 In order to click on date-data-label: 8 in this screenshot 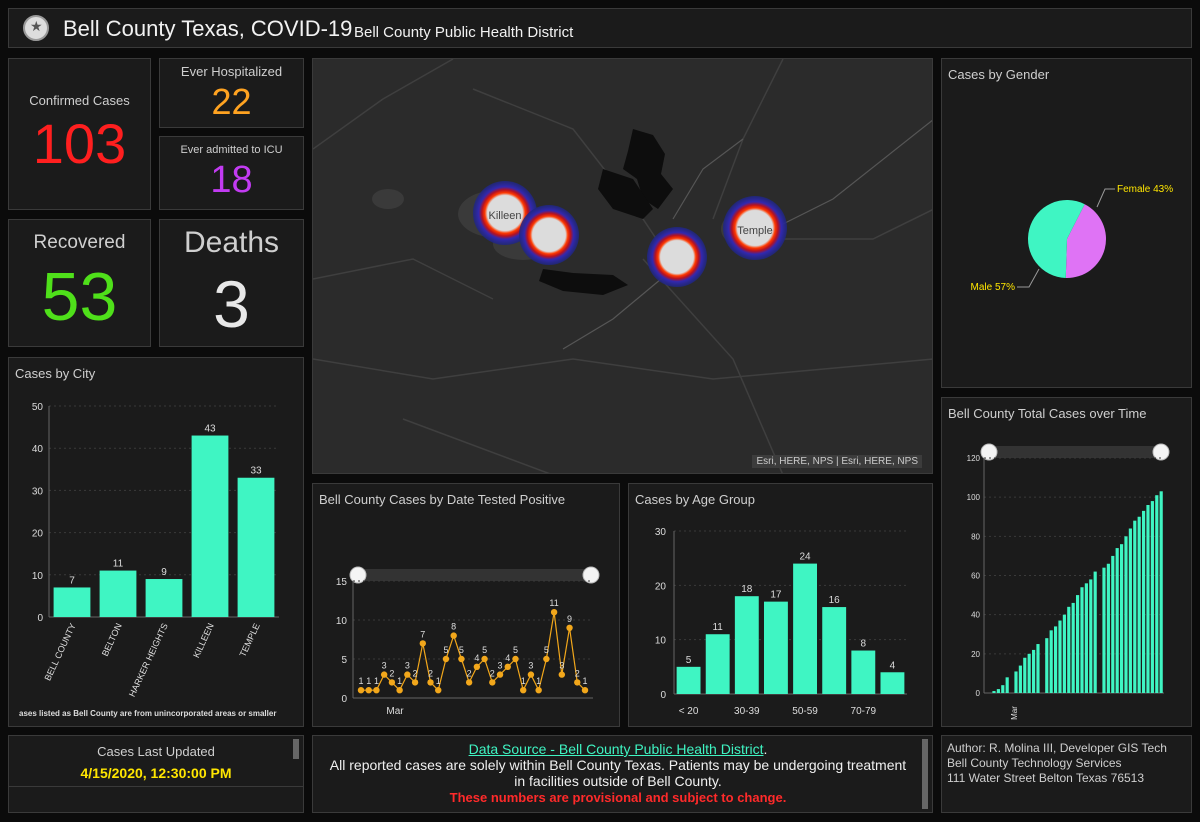, I will do `click(453, 627)`.